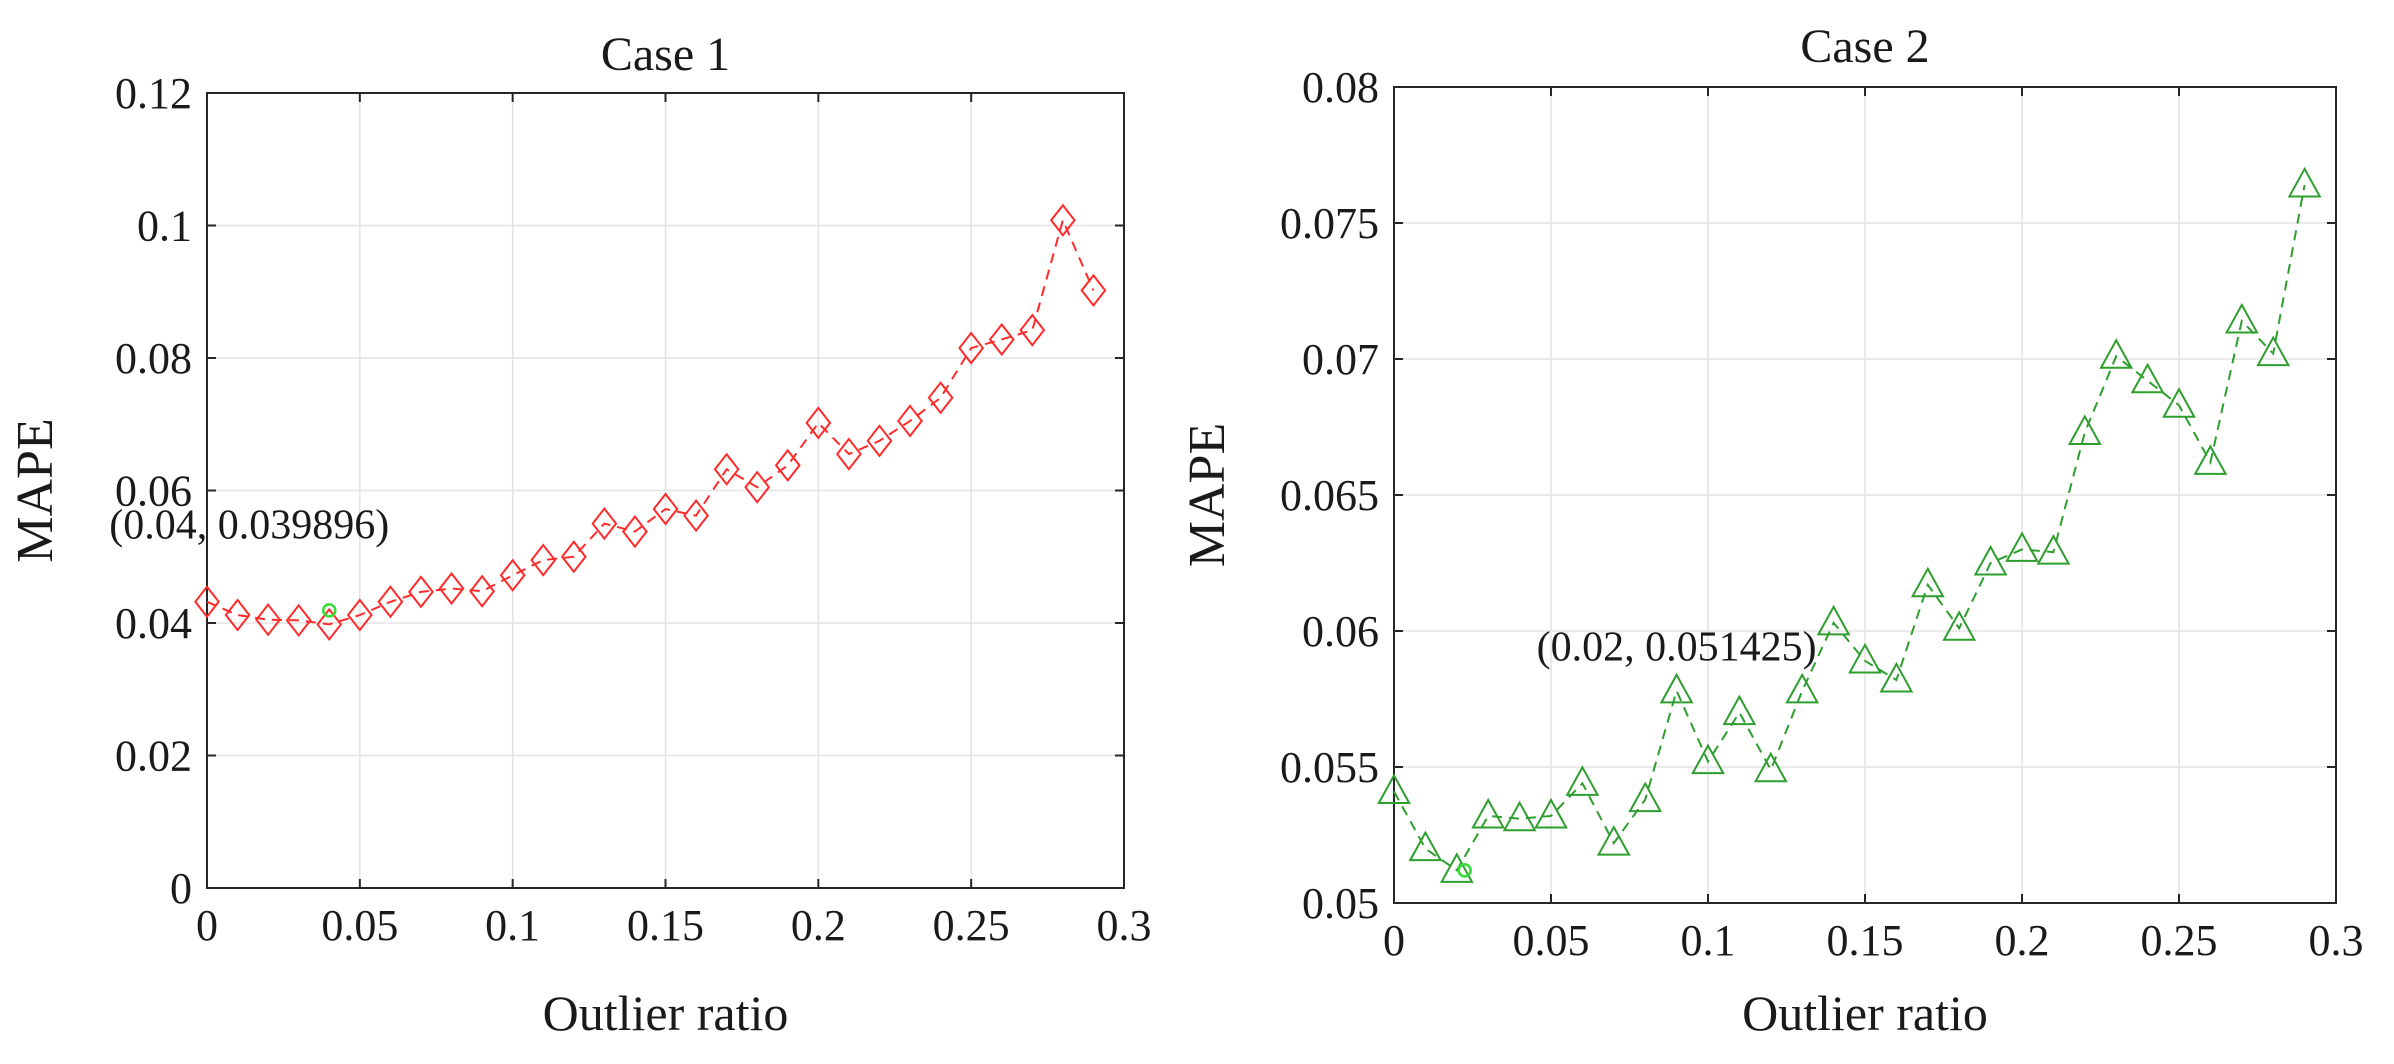 Image resolution: width=2394 pixels, height=1064 pixels. I want to click on y-tick-label: 0.04, so click(153, 623).